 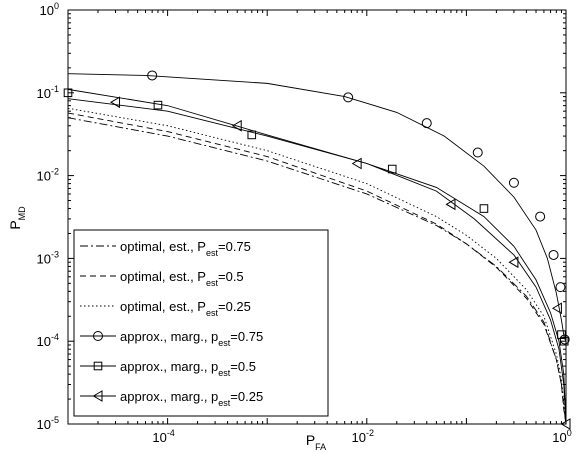 What do you see at coordinates (55, 254) in the screenshot?
I see `y-tick-label-exp: -3` at bounding box center [55, 254].